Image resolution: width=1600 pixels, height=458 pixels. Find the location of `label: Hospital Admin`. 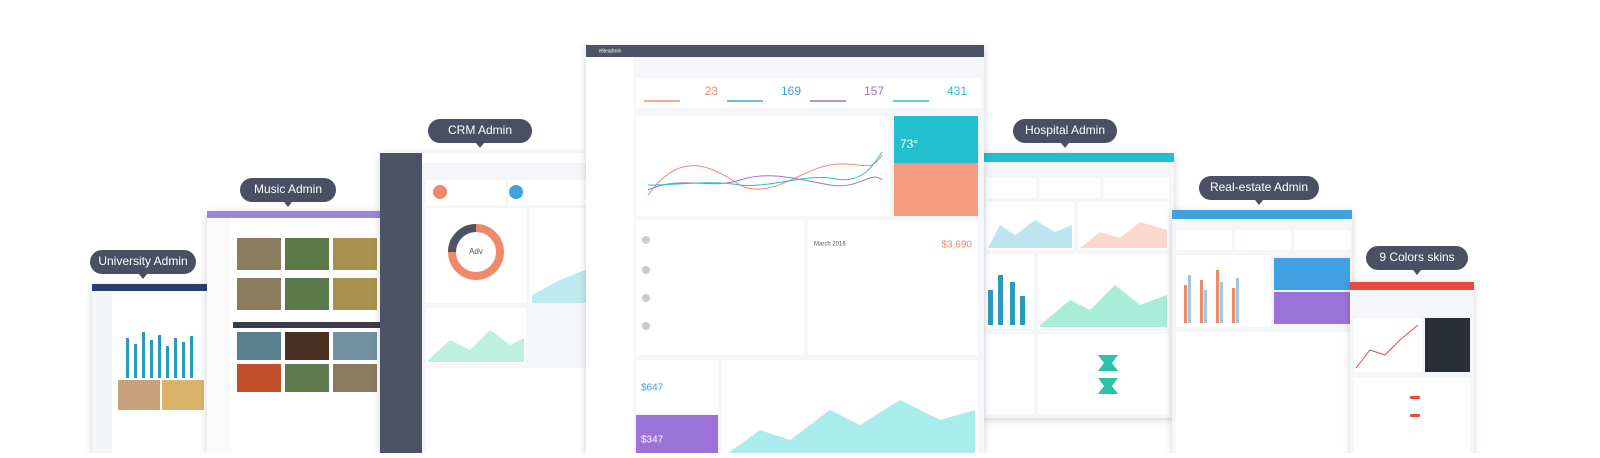

label: Hospital Admin is located at coordinates (1065, 130).